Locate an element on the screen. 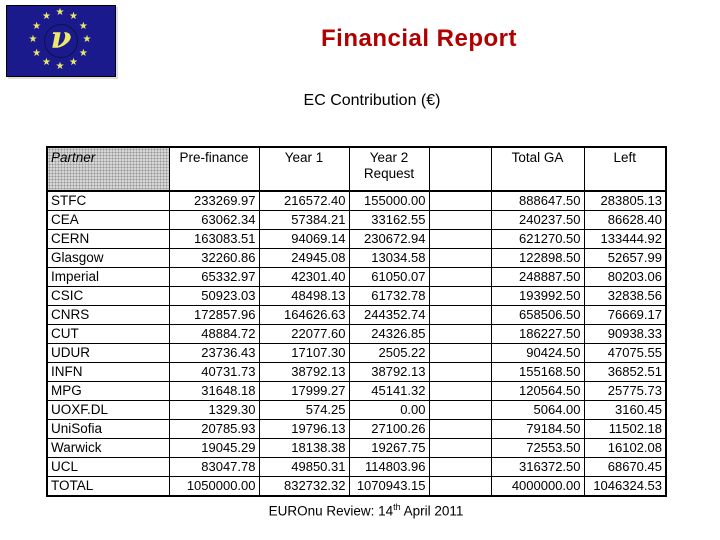 This screenshot has width=720, height=540. value-cell: 2505.22 is located at coordinates (389, 353).